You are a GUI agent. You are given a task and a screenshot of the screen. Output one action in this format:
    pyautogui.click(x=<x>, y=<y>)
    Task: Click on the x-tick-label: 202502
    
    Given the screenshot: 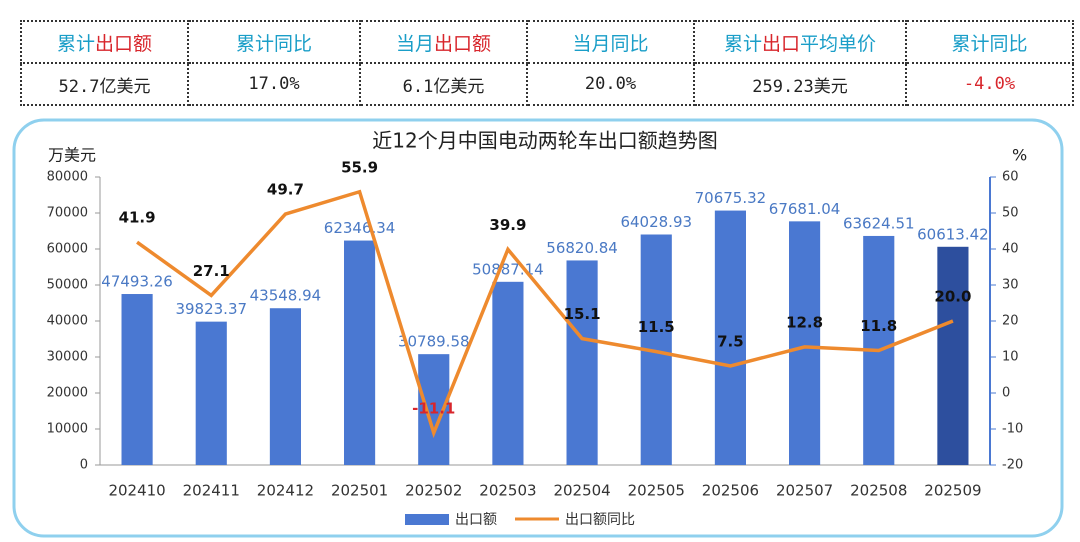 What is the action you would take?
    pyautogui.click(x=433, y=491)
    